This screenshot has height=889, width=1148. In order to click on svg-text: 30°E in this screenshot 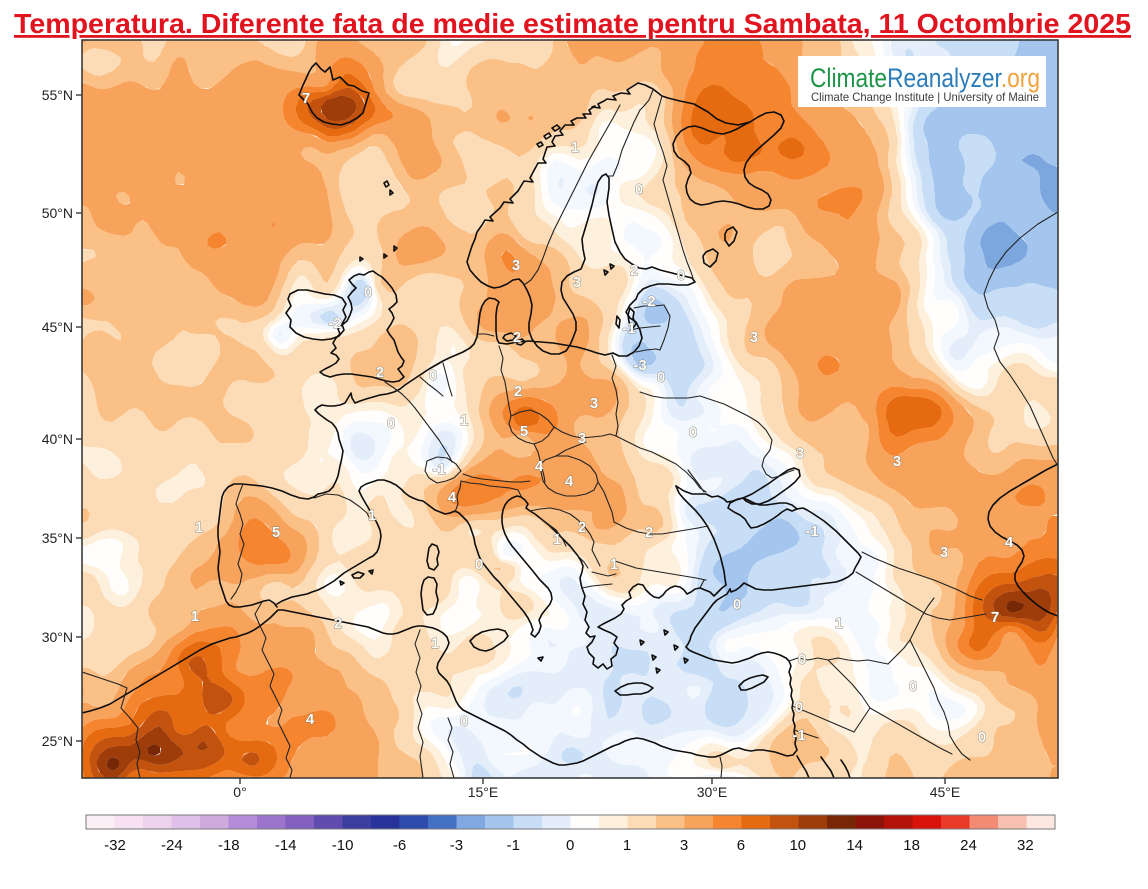, I will do `click(712, 792)`.